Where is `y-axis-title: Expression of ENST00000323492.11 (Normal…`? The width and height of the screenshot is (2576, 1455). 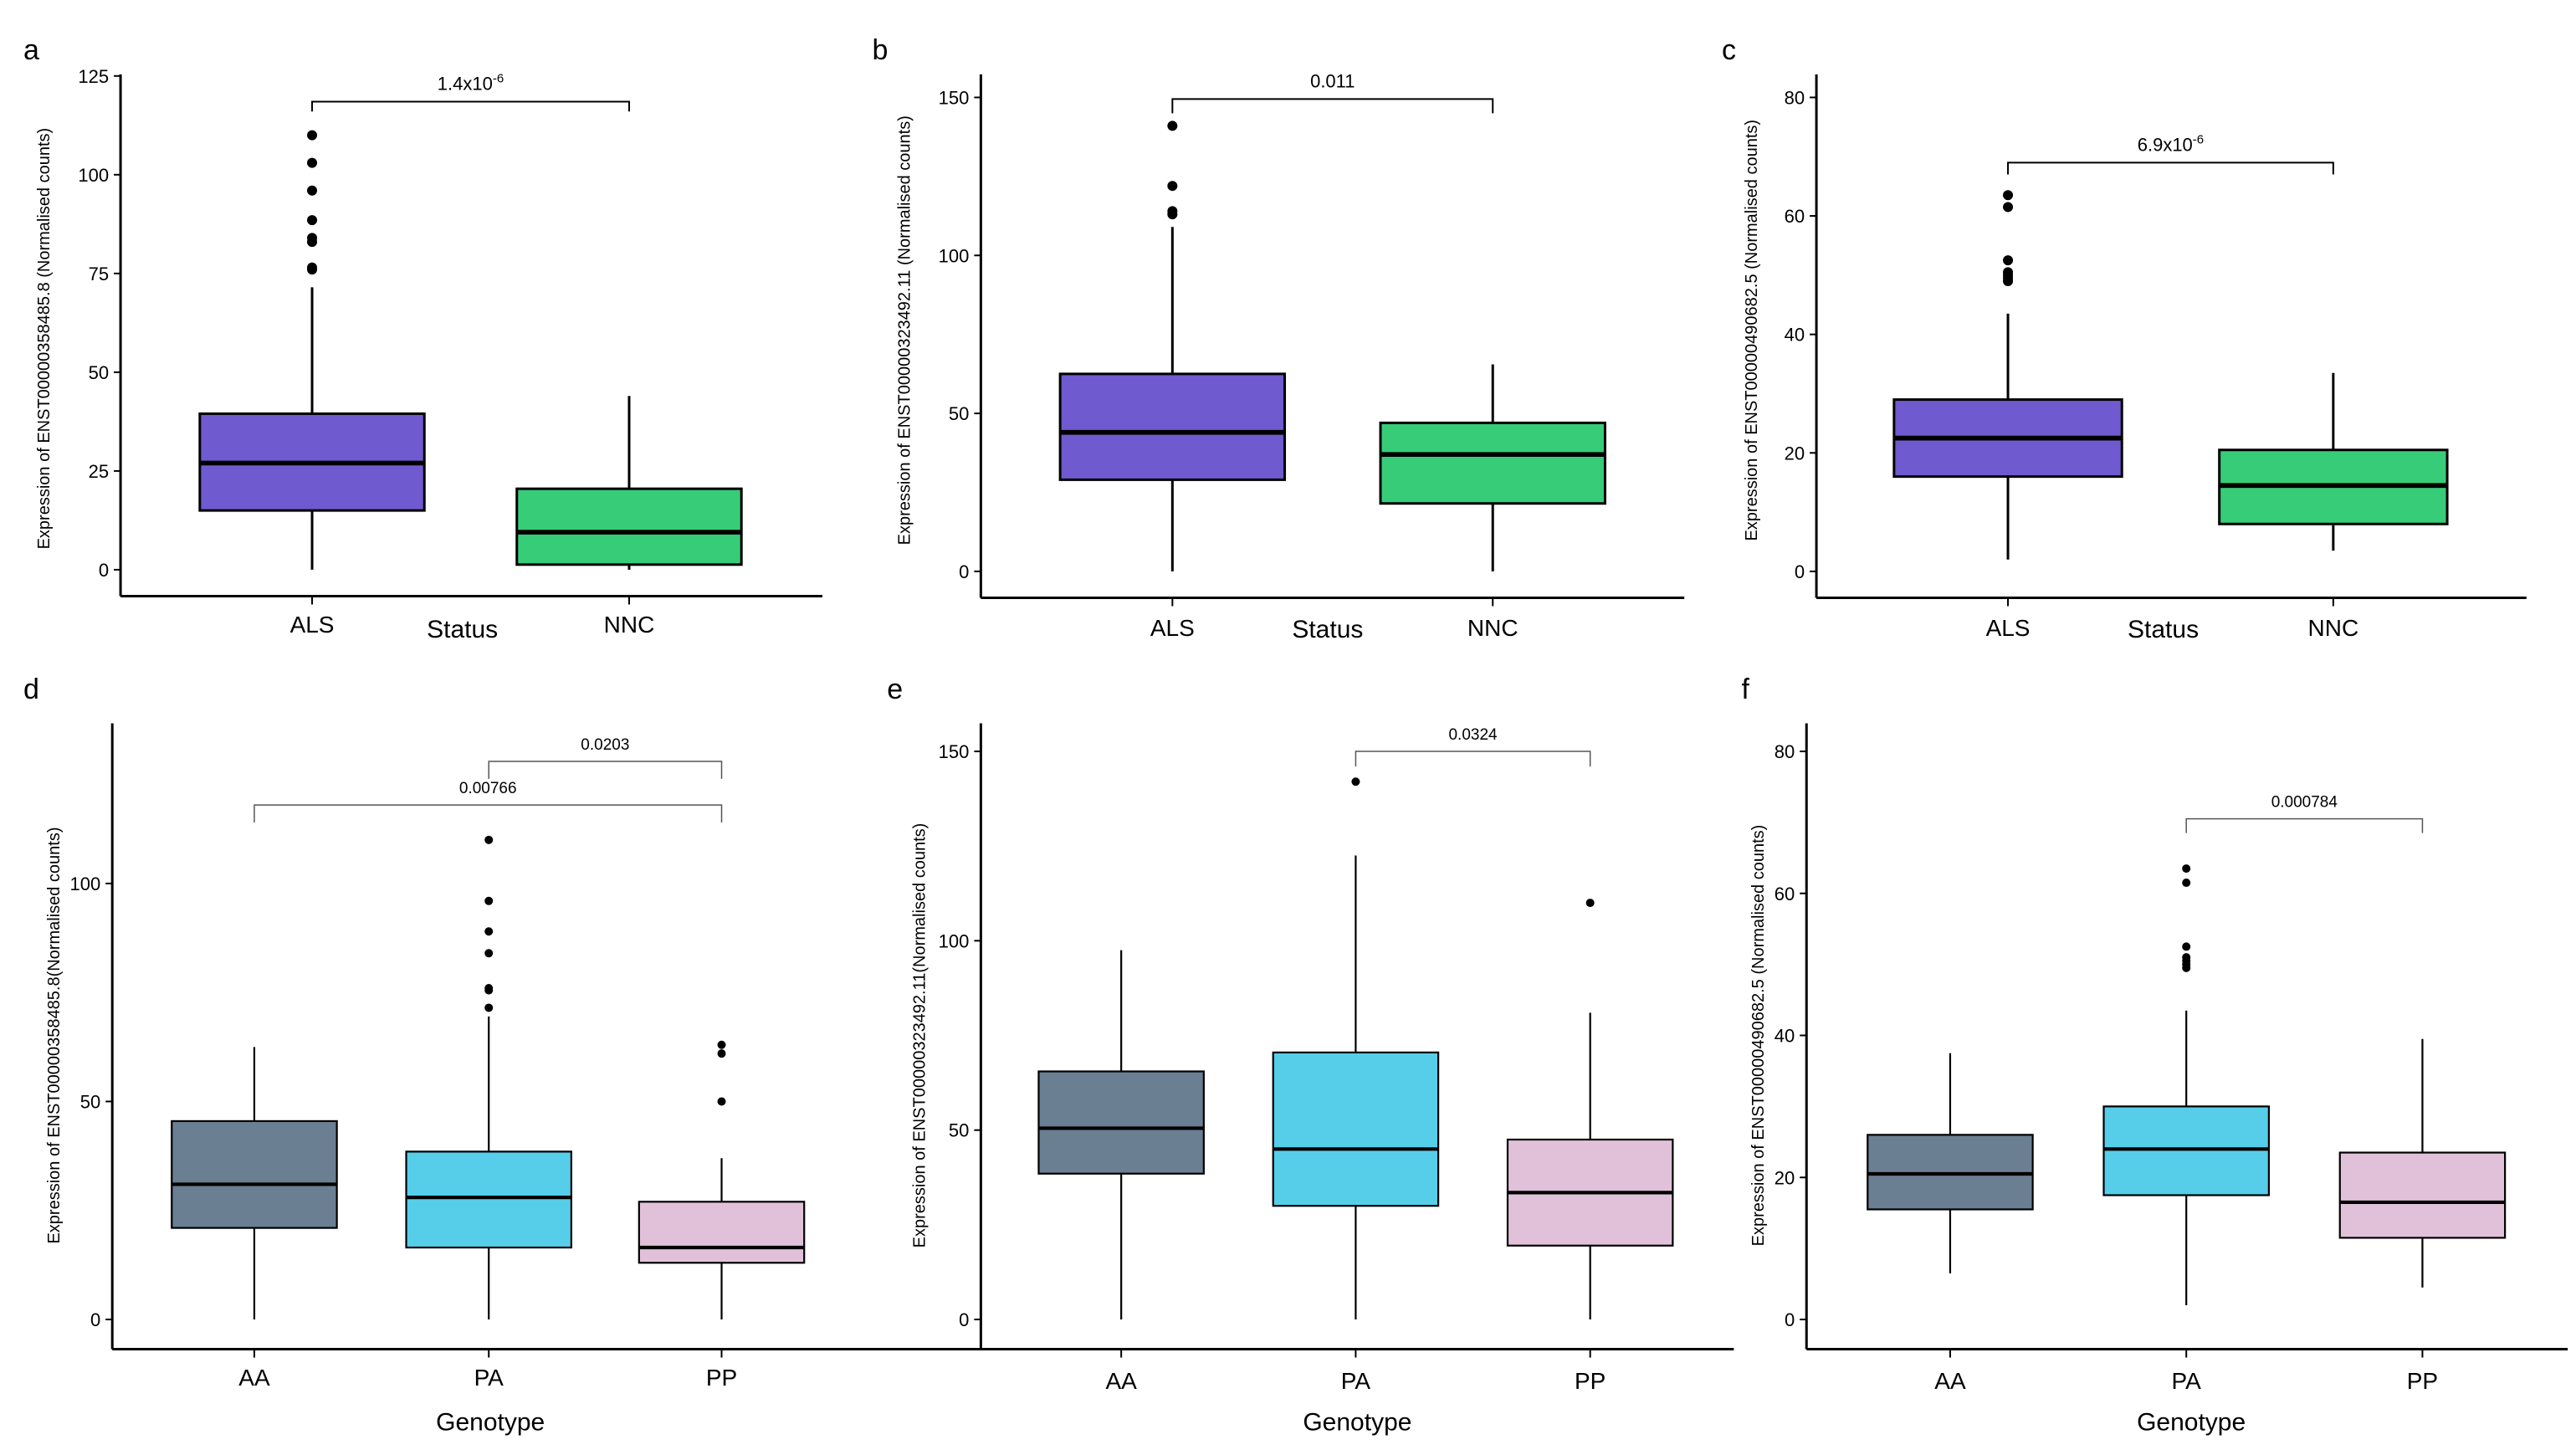
y-axis-title: Expression of ENST00000323492.11 (Normal… is located at coordinates (905, 330).